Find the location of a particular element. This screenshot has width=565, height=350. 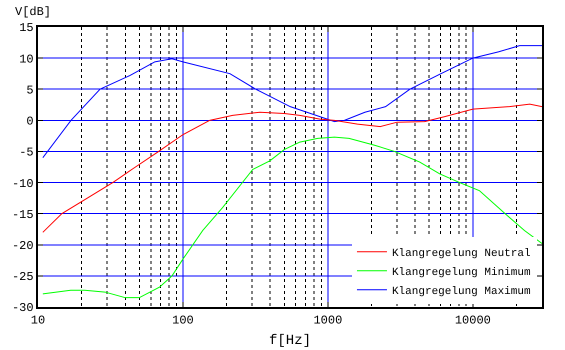

y-axis-title: V[dB] is located at coordinates (33, 12).